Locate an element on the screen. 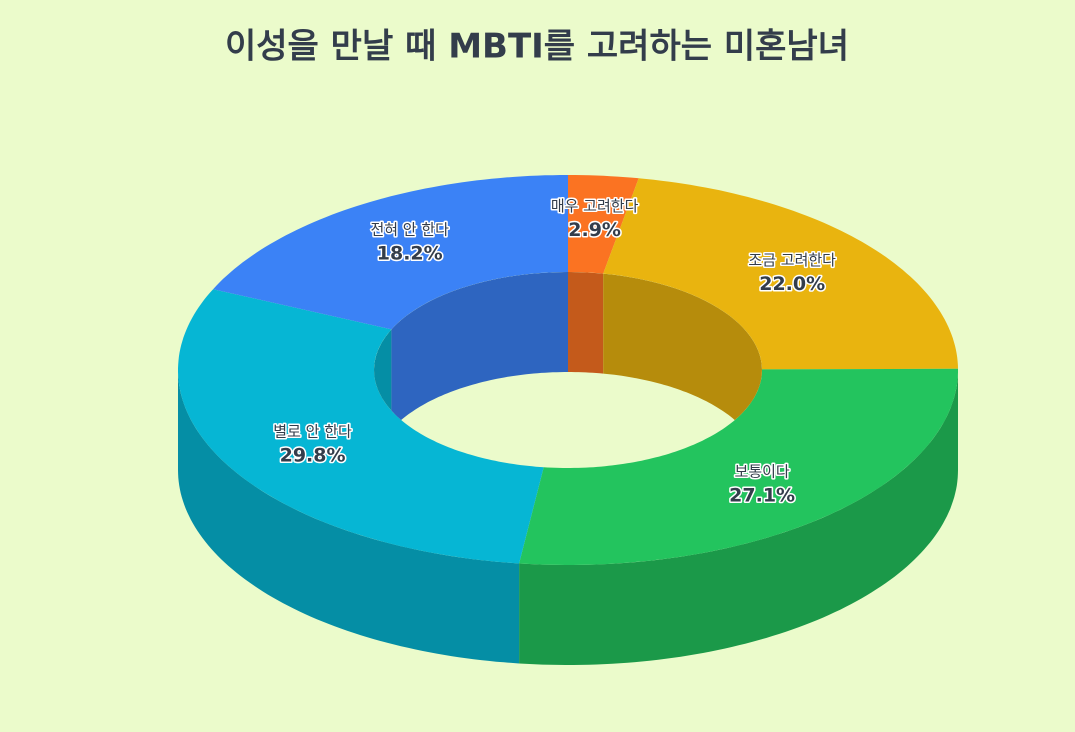 Image resolution: width=1075 pixels, height=732 pixels. slice-label: 매우 고려한다 is located at coordinates (595, 206).